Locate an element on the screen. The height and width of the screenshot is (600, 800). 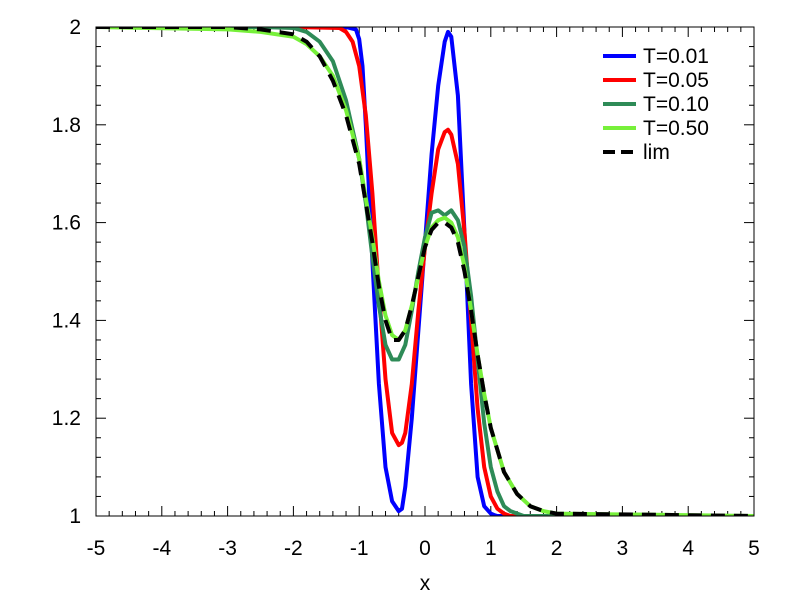
x-tick-label: -1 is located at coordinates (359, 548).